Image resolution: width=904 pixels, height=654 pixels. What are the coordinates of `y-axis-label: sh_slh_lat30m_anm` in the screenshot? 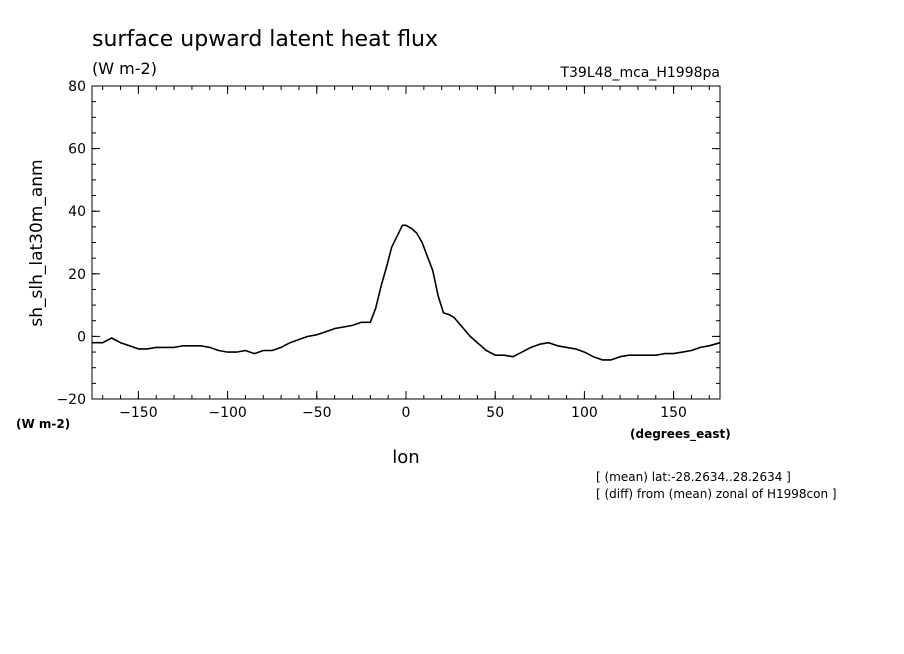 It's located at (37, 242).